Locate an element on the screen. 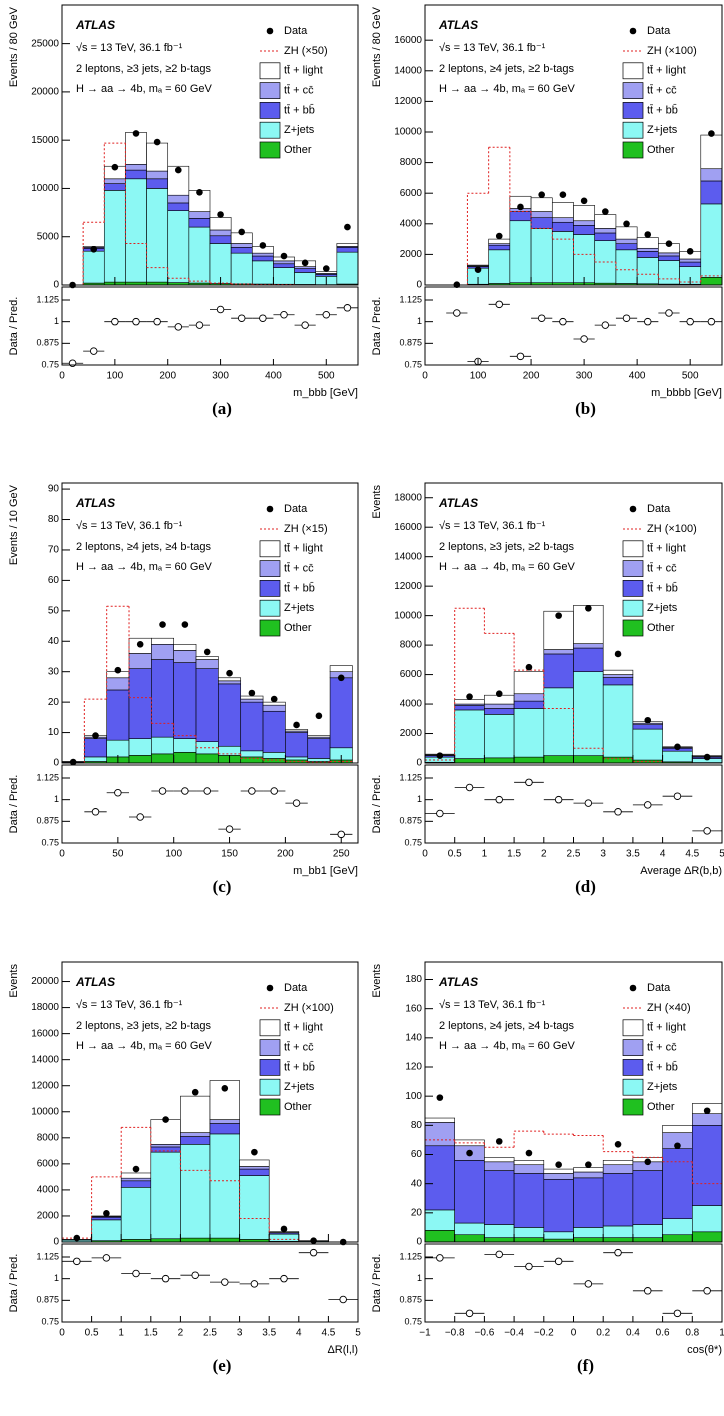 Image resolution: width=724 pixels, height=1416 pixels. x-axis-label: m_bbbb [GeV] is located at coordinates (686, 393).